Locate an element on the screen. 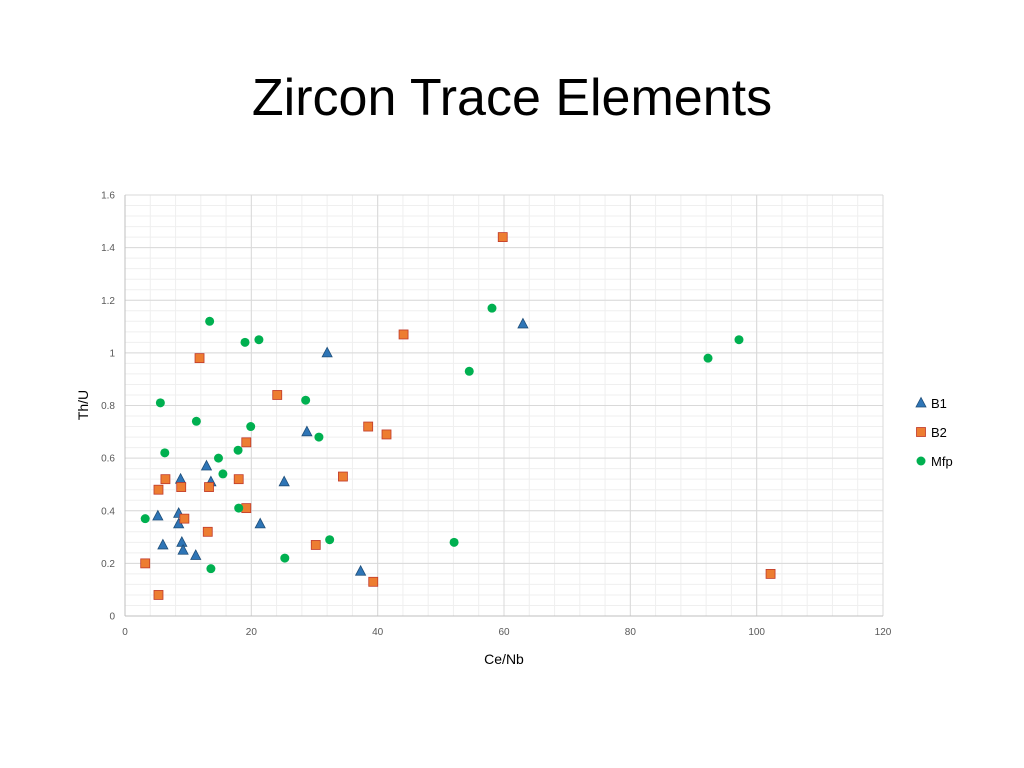 Image resolution: width=1024 pixels, height=768 pixels. x-tick-label: 60 is located at coordinates (504, 632).